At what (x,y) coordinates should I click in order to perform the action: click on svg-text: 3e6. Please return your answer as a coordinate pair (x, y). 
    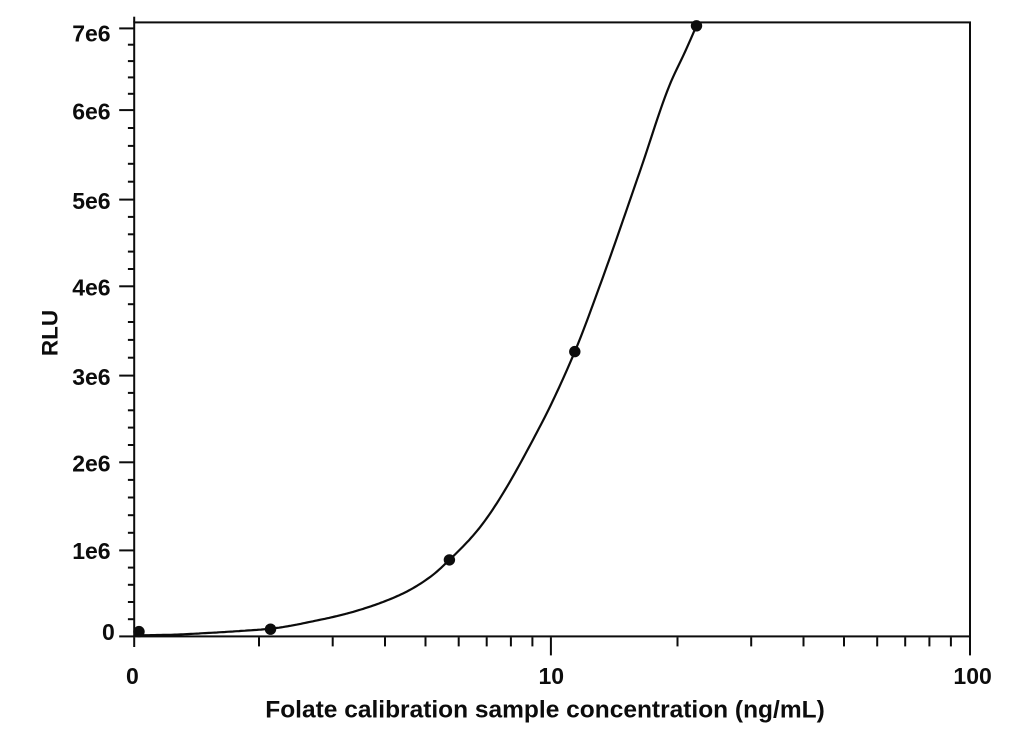
    Looking at the image, I should click on (91, 377).